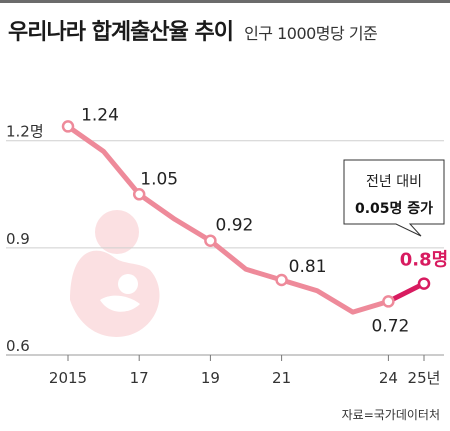 The image size is (450, 431). Describe the element at coordinates (18, 239) in the screenshot. I see `y-tick-label: 0.9` at that location.